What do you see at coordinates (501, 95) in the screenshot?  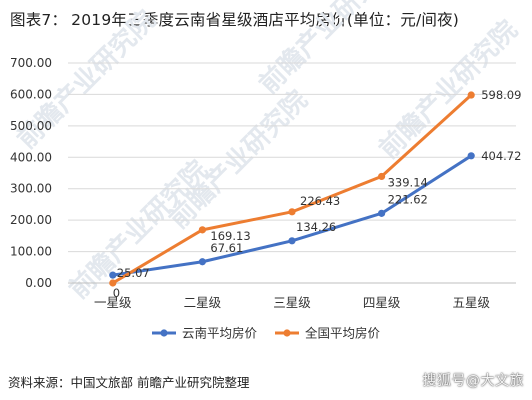 I see `data-label: 598.09` at bounding box center [501, 95].